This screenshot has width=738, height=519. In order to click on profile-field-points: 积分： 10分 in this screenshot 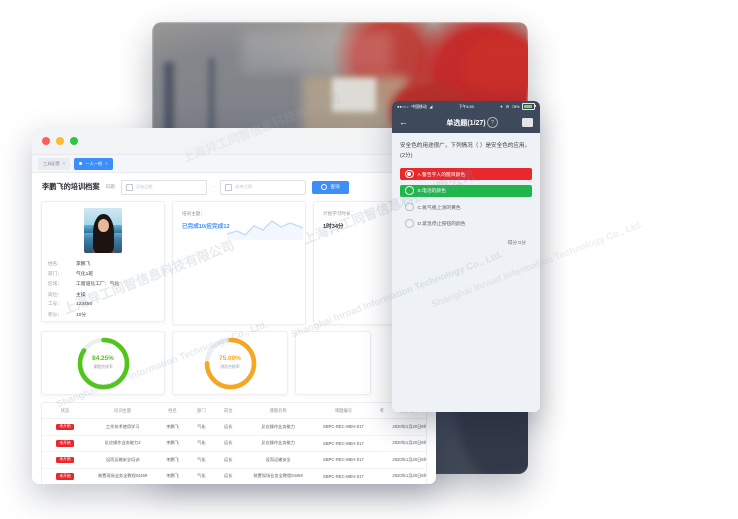, I will do `click(109, 314)`.